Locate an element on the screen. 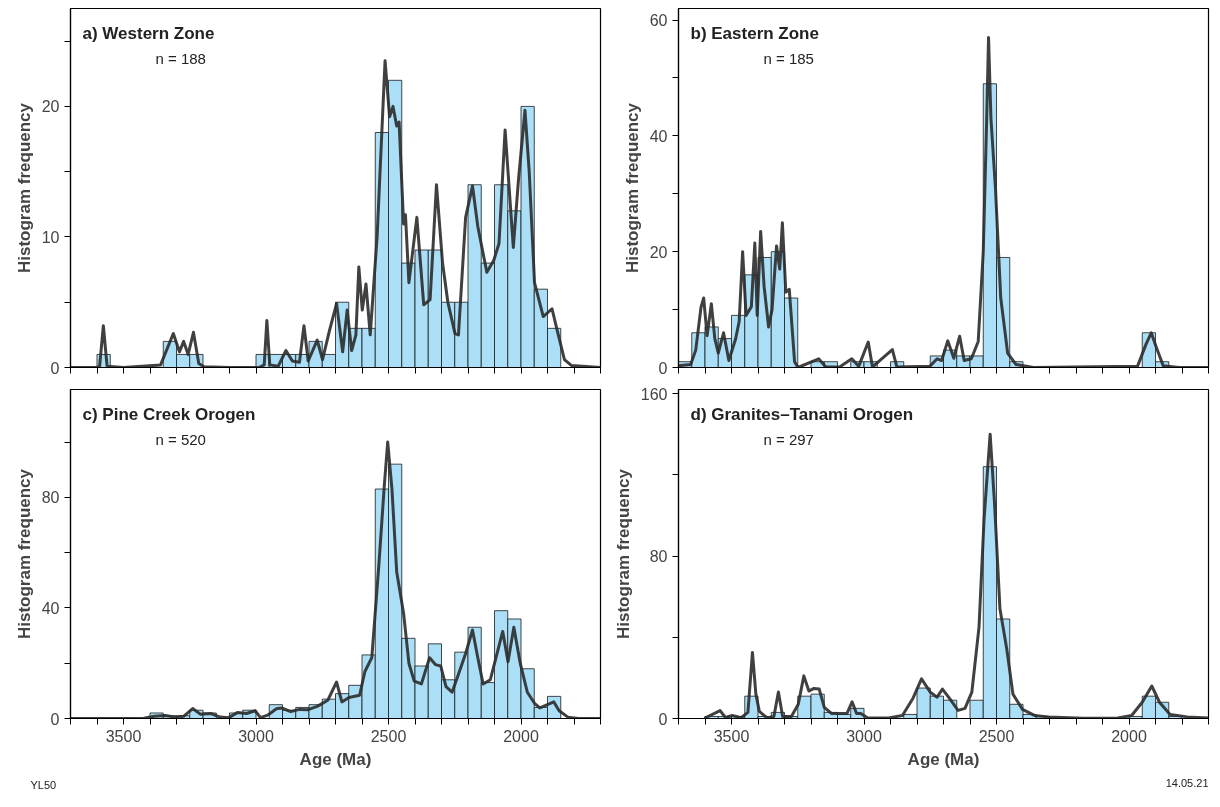 This screenshot has height=807, width=1220. text: n = 520 is located at coordinates (180, 439).